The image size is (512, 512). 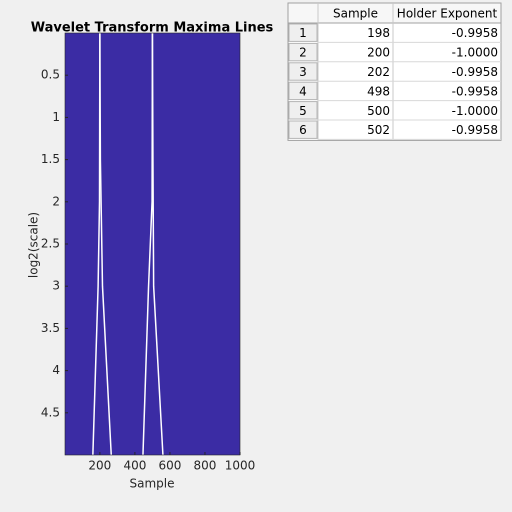 I want to click on table-header-row, so click(x=394, y=13).